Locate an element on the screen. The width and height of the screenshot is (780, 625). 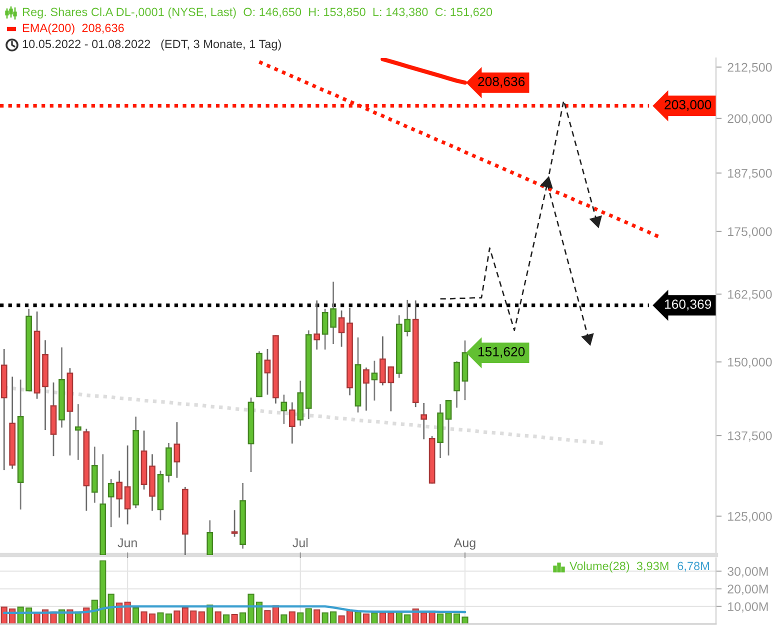
data-label: 208,636 is located at coordinates (501, 82).